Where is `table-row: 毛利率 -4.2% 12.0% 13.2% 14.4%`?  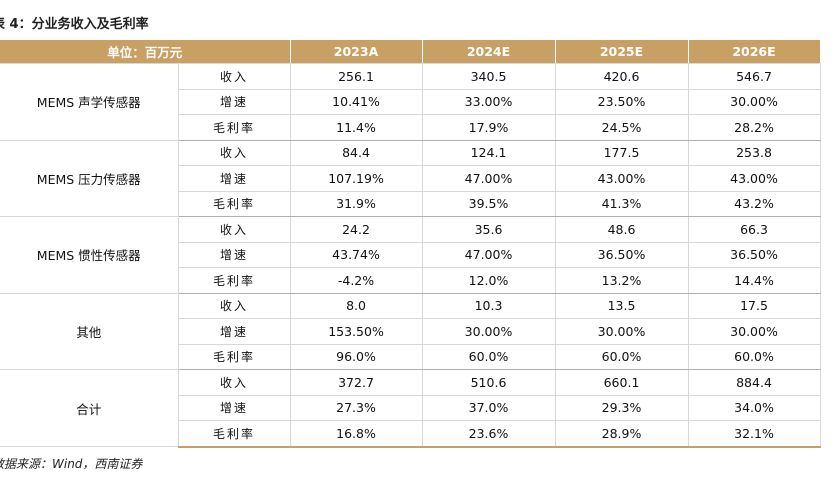 table-row: 毛利率 -4.2% 12.0% 13.2% 14.4% is located at coordinates (410, 280).